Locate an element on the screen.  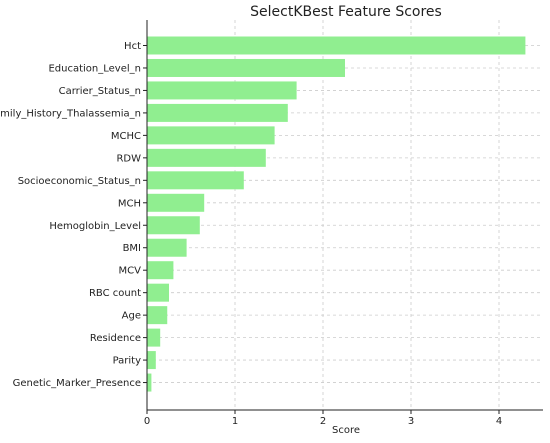
y-tick-label: MCHC is located at coordinates (126, 136).